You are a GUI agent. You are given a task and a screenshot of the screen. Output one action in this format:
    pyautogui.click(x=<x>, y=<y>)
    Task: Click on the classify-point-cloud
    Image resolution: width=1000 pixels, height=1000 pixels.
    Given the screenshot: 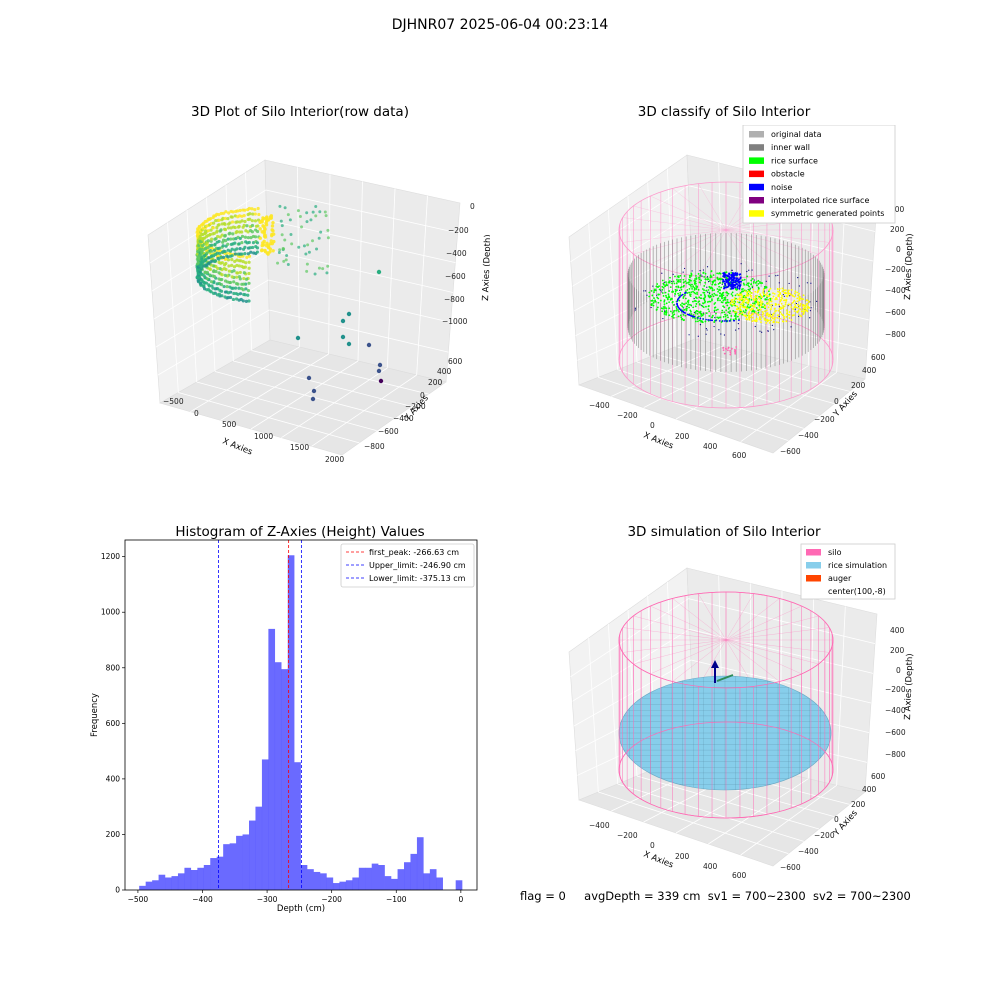 What is the action you would take?
    pyautogui.click(x=726, y=302)
    